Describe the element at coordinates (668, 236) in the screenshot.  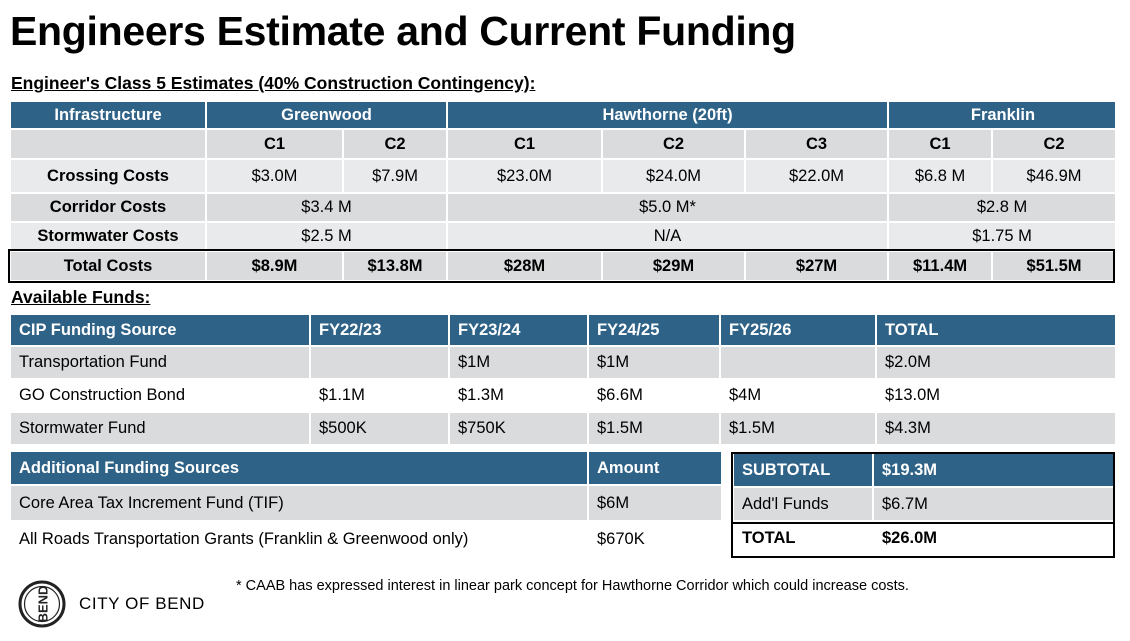
I see `stormwater-hawthorne: N/A` at that location.